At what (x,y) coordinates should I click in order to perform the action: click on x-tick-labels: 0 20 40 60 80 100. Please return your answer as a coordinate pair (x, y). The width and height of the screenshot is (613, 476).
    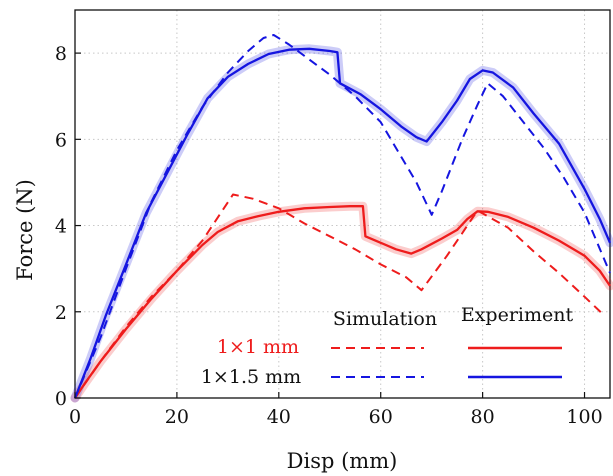
    Looking at the image, I should click on (336, 417).